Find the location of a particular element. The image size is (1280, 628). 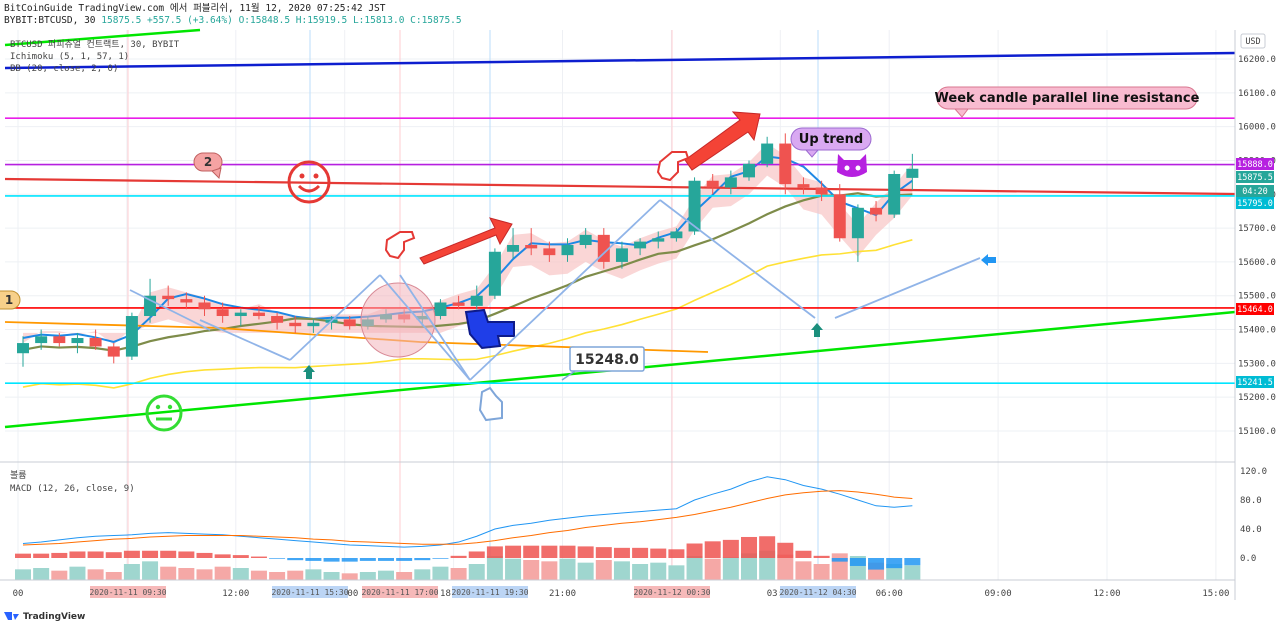

smiley-mouth is located at coordinates (309, 188).